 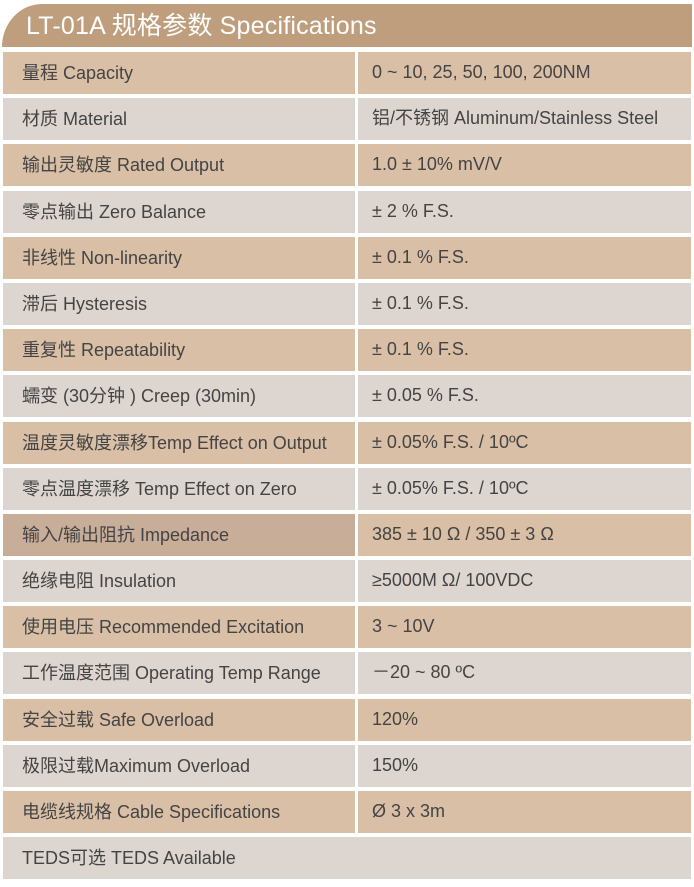 I want to click on spec-row-zero-balance: 零点输出 Zero Balance ± 2 % F.S., so click(x=347, y=211).